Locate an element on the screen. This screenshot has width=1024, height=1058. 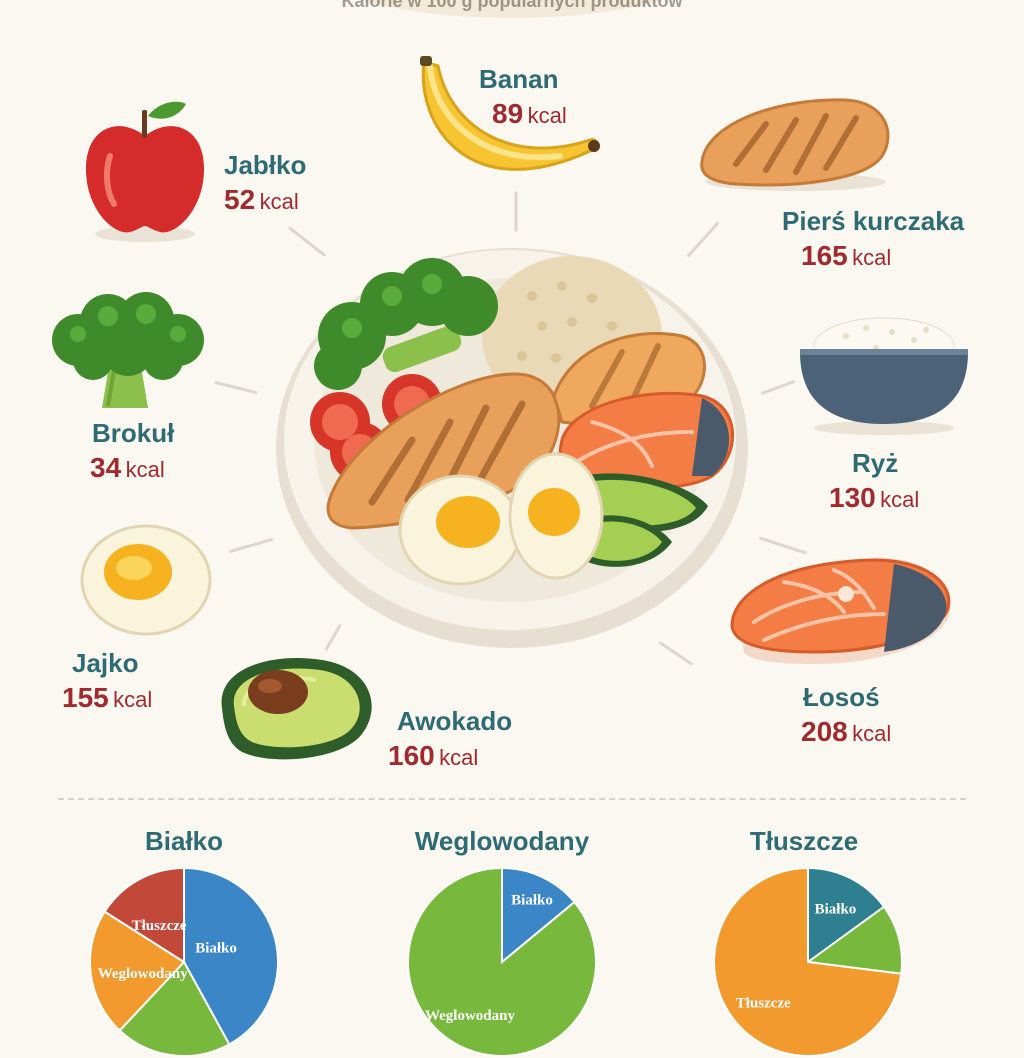
pie-title-bialko: Białko is located at coordinates (184, 841).